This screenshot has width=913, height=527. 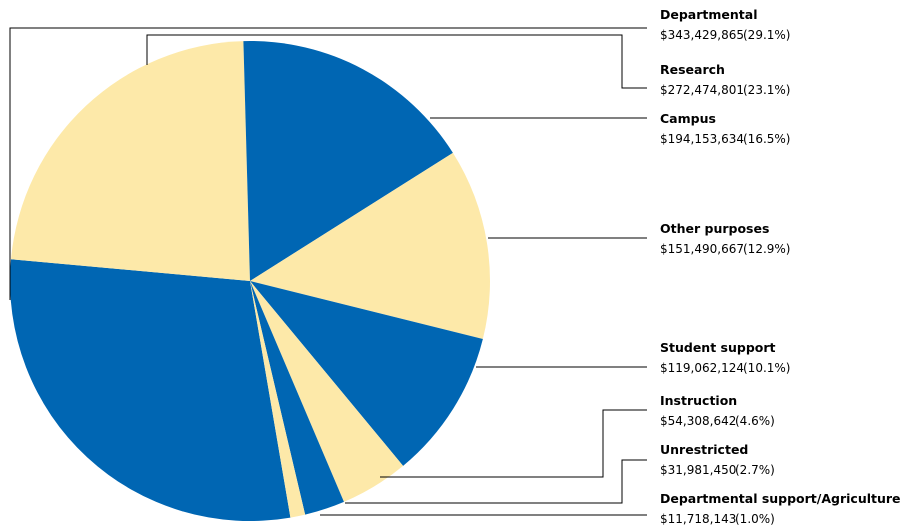 I want to click on legend-label: Departmental, so click(x=708, y=14).